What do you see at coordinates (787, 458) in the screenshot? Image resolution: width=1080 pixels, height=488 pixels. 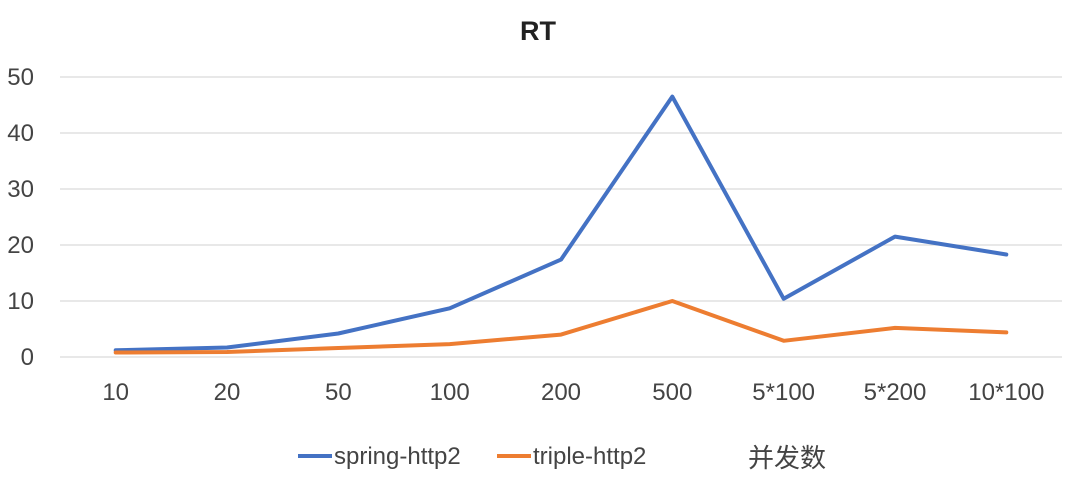 I see `x-axis-title: 并发数` at bounding box center [787, 458].